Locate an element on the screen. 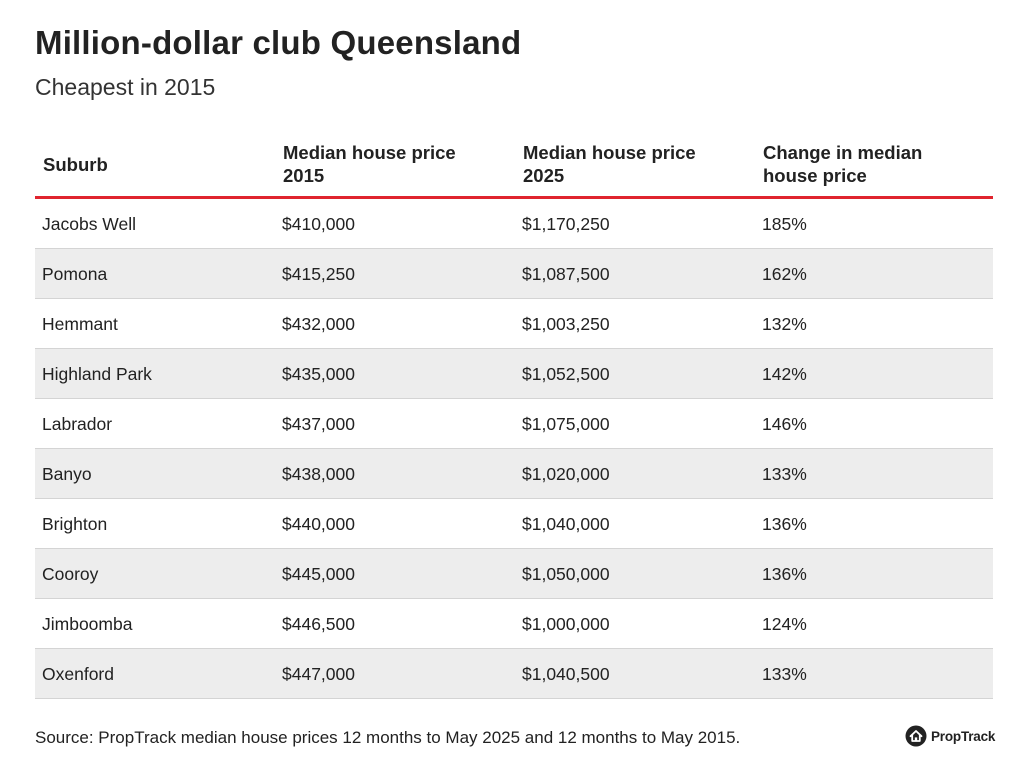  price-2015-cell: $438,000 is located at coordinates (318, 474).